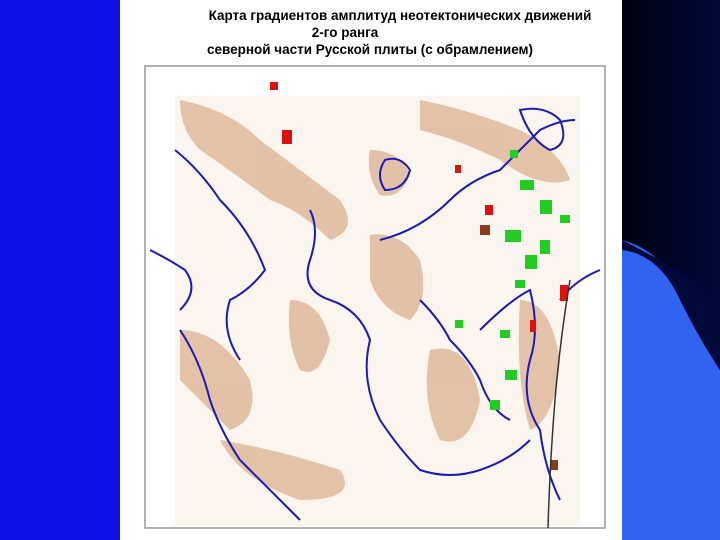 The height and width of the screenshot is (540, 720). I want to click on brown-areas, so click(519, 347).